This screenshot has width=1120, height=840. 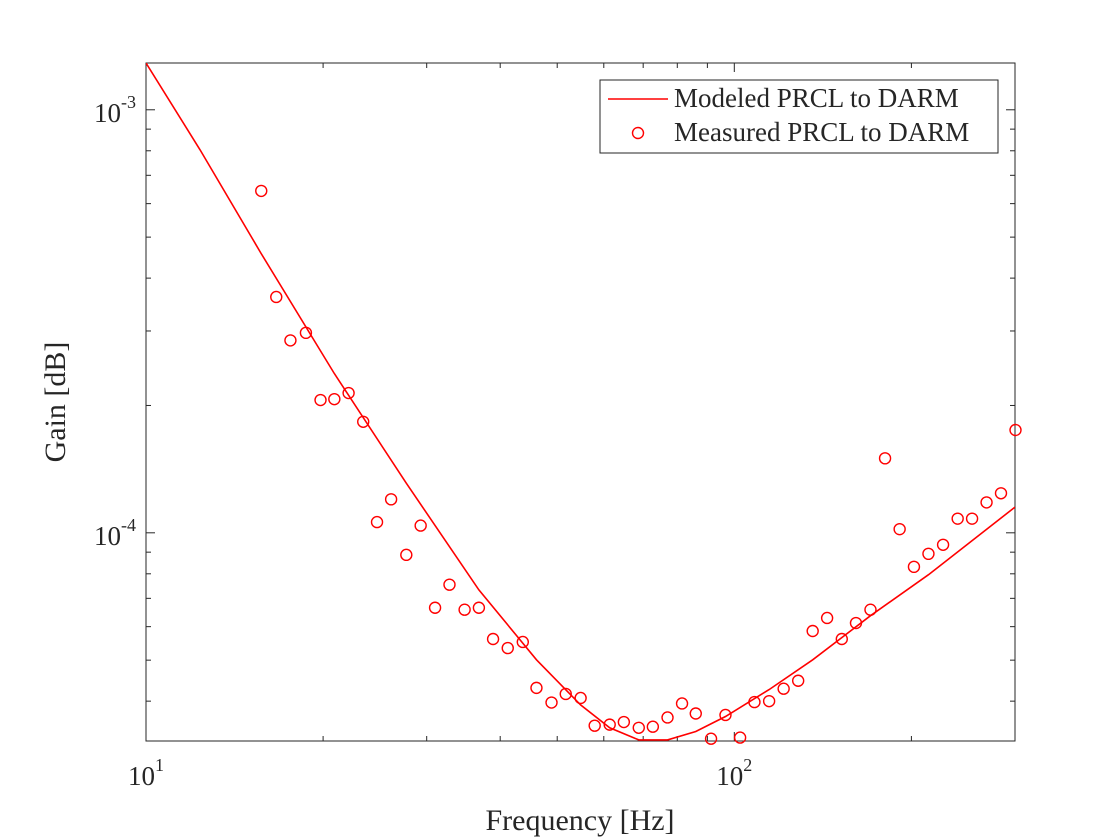 I want to click on y-tick-label: 10⁻³, so click(x=115, y=110).